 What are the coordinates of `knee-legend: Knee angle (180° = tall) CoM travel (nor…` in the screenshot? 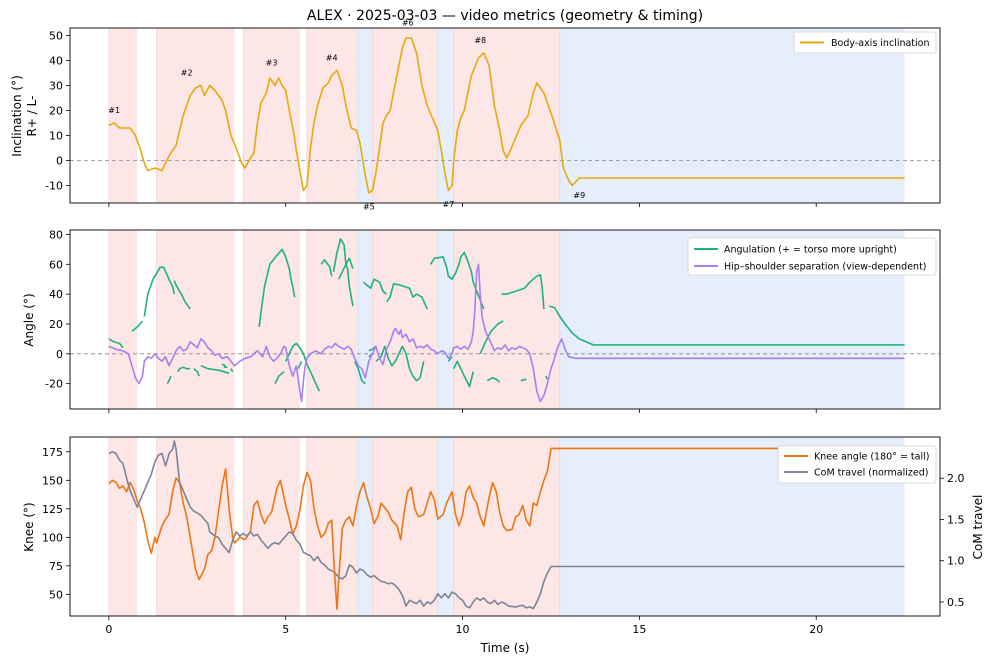 It's located at (857, 464).